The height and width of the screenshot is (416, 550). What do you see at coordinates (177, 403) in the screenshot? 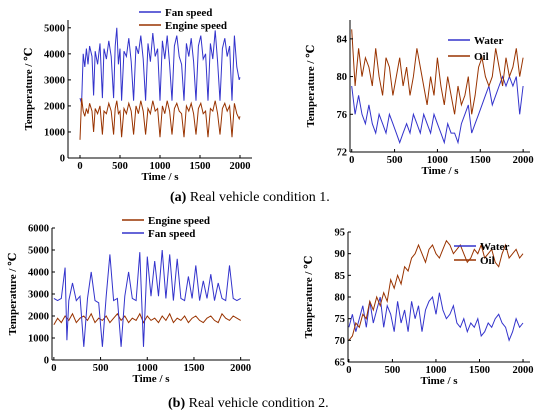
I see `caption-b-label: (b)` at bounding box center [177, 403].